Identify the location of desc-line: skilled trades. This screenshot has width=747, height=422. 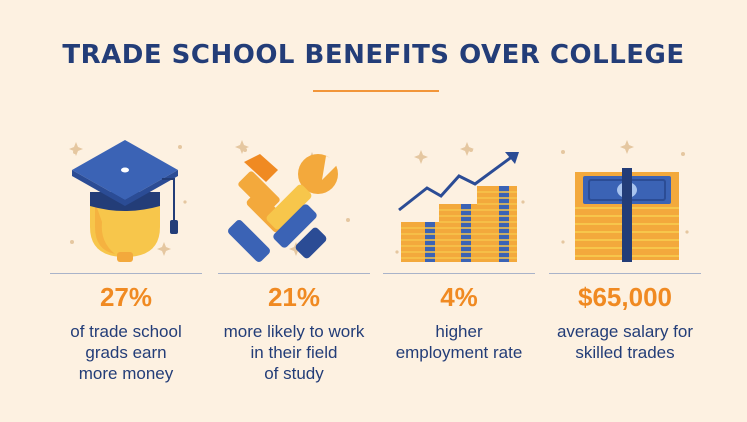
(625, 352).